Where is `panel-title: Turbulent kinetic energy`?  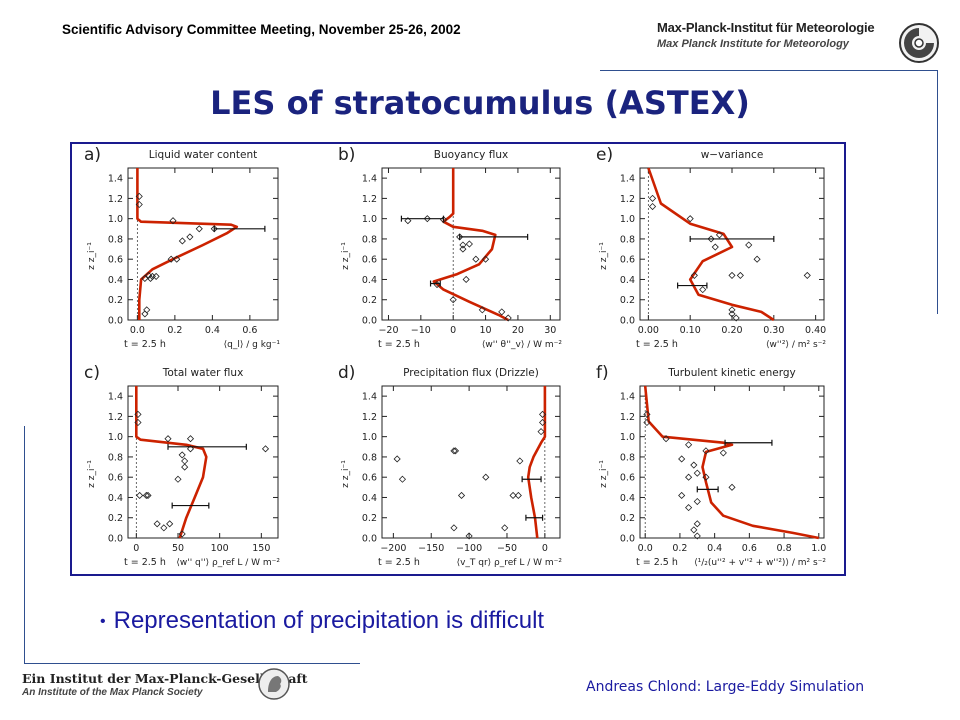 panel-title: Turbulent kinetic energy is located at coordinates (731, 373).